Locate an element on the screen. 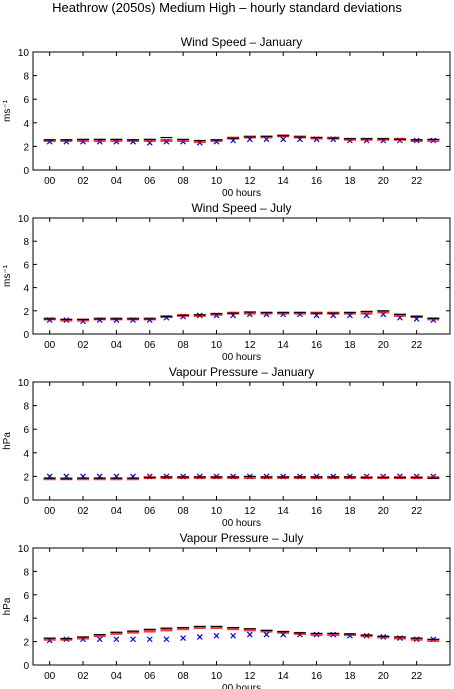 The height and width of the screenshot is (689, 454). chart-title: Vapour Pressure – July is located at coordinates (242, 538).